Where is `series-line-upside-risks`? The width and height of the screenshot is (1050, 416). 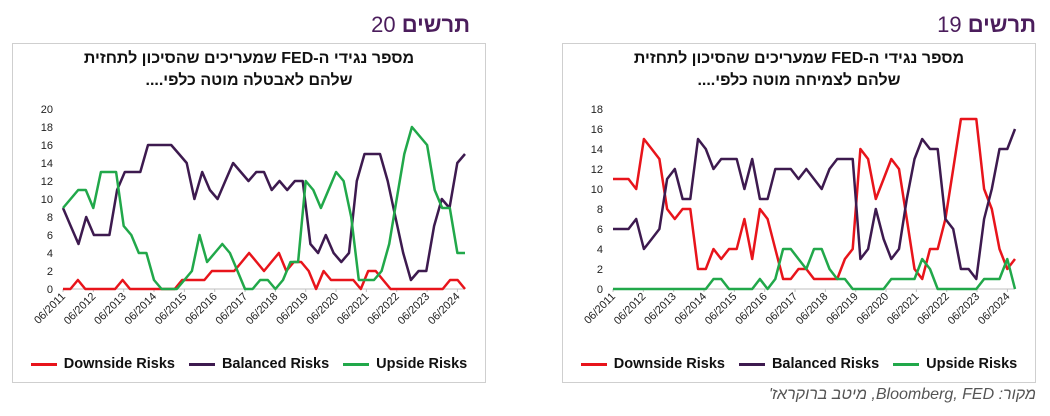
series-line-upside-risks is located at coordinates (815, 269).